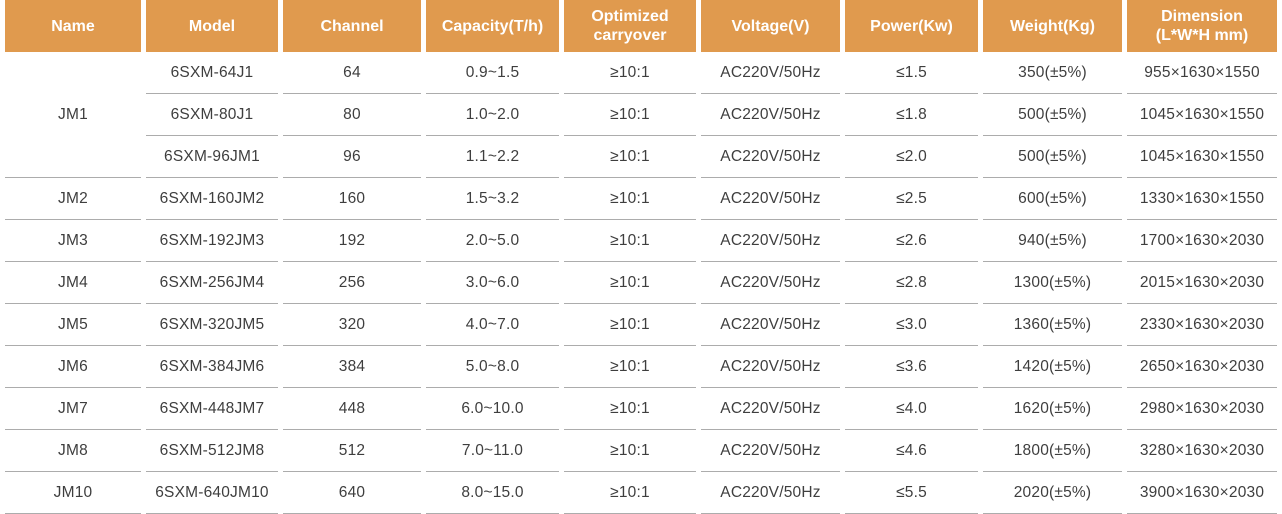  Describe the element at coordinates (911, 367) in the screenshot. I see `power-cell: ≤3.6` at that location.